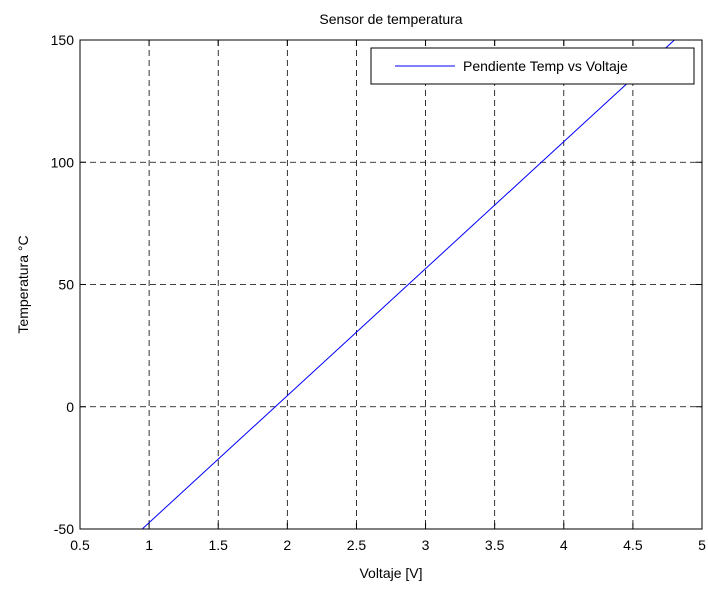 Image resolution: width=708 pixels, height=591 pixels. Describe the element at coordinates (495, 545) in the screenshot. I see `x-tick-label: 3.5` at that location.